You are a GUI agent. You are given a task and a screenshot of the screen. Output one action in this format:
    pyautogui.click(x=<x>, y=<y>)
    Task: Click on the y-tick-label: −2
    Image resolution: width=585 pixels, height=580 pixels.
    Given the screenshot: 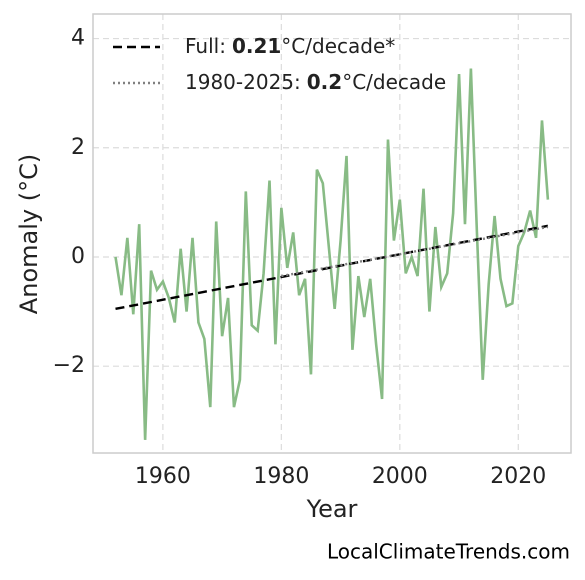 What is the action you would take?
    pyautogui.click(x=69, y=365)
    